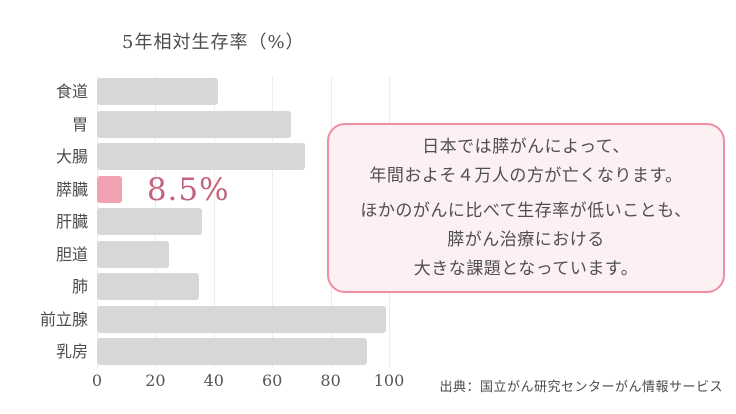 Image resolution: width=736 pixels, height=414 pixels. Describe the element at coordinates (526, 146) in the screenshot. I see `callout-text-line: 日本では膵がんによって、` at that location.